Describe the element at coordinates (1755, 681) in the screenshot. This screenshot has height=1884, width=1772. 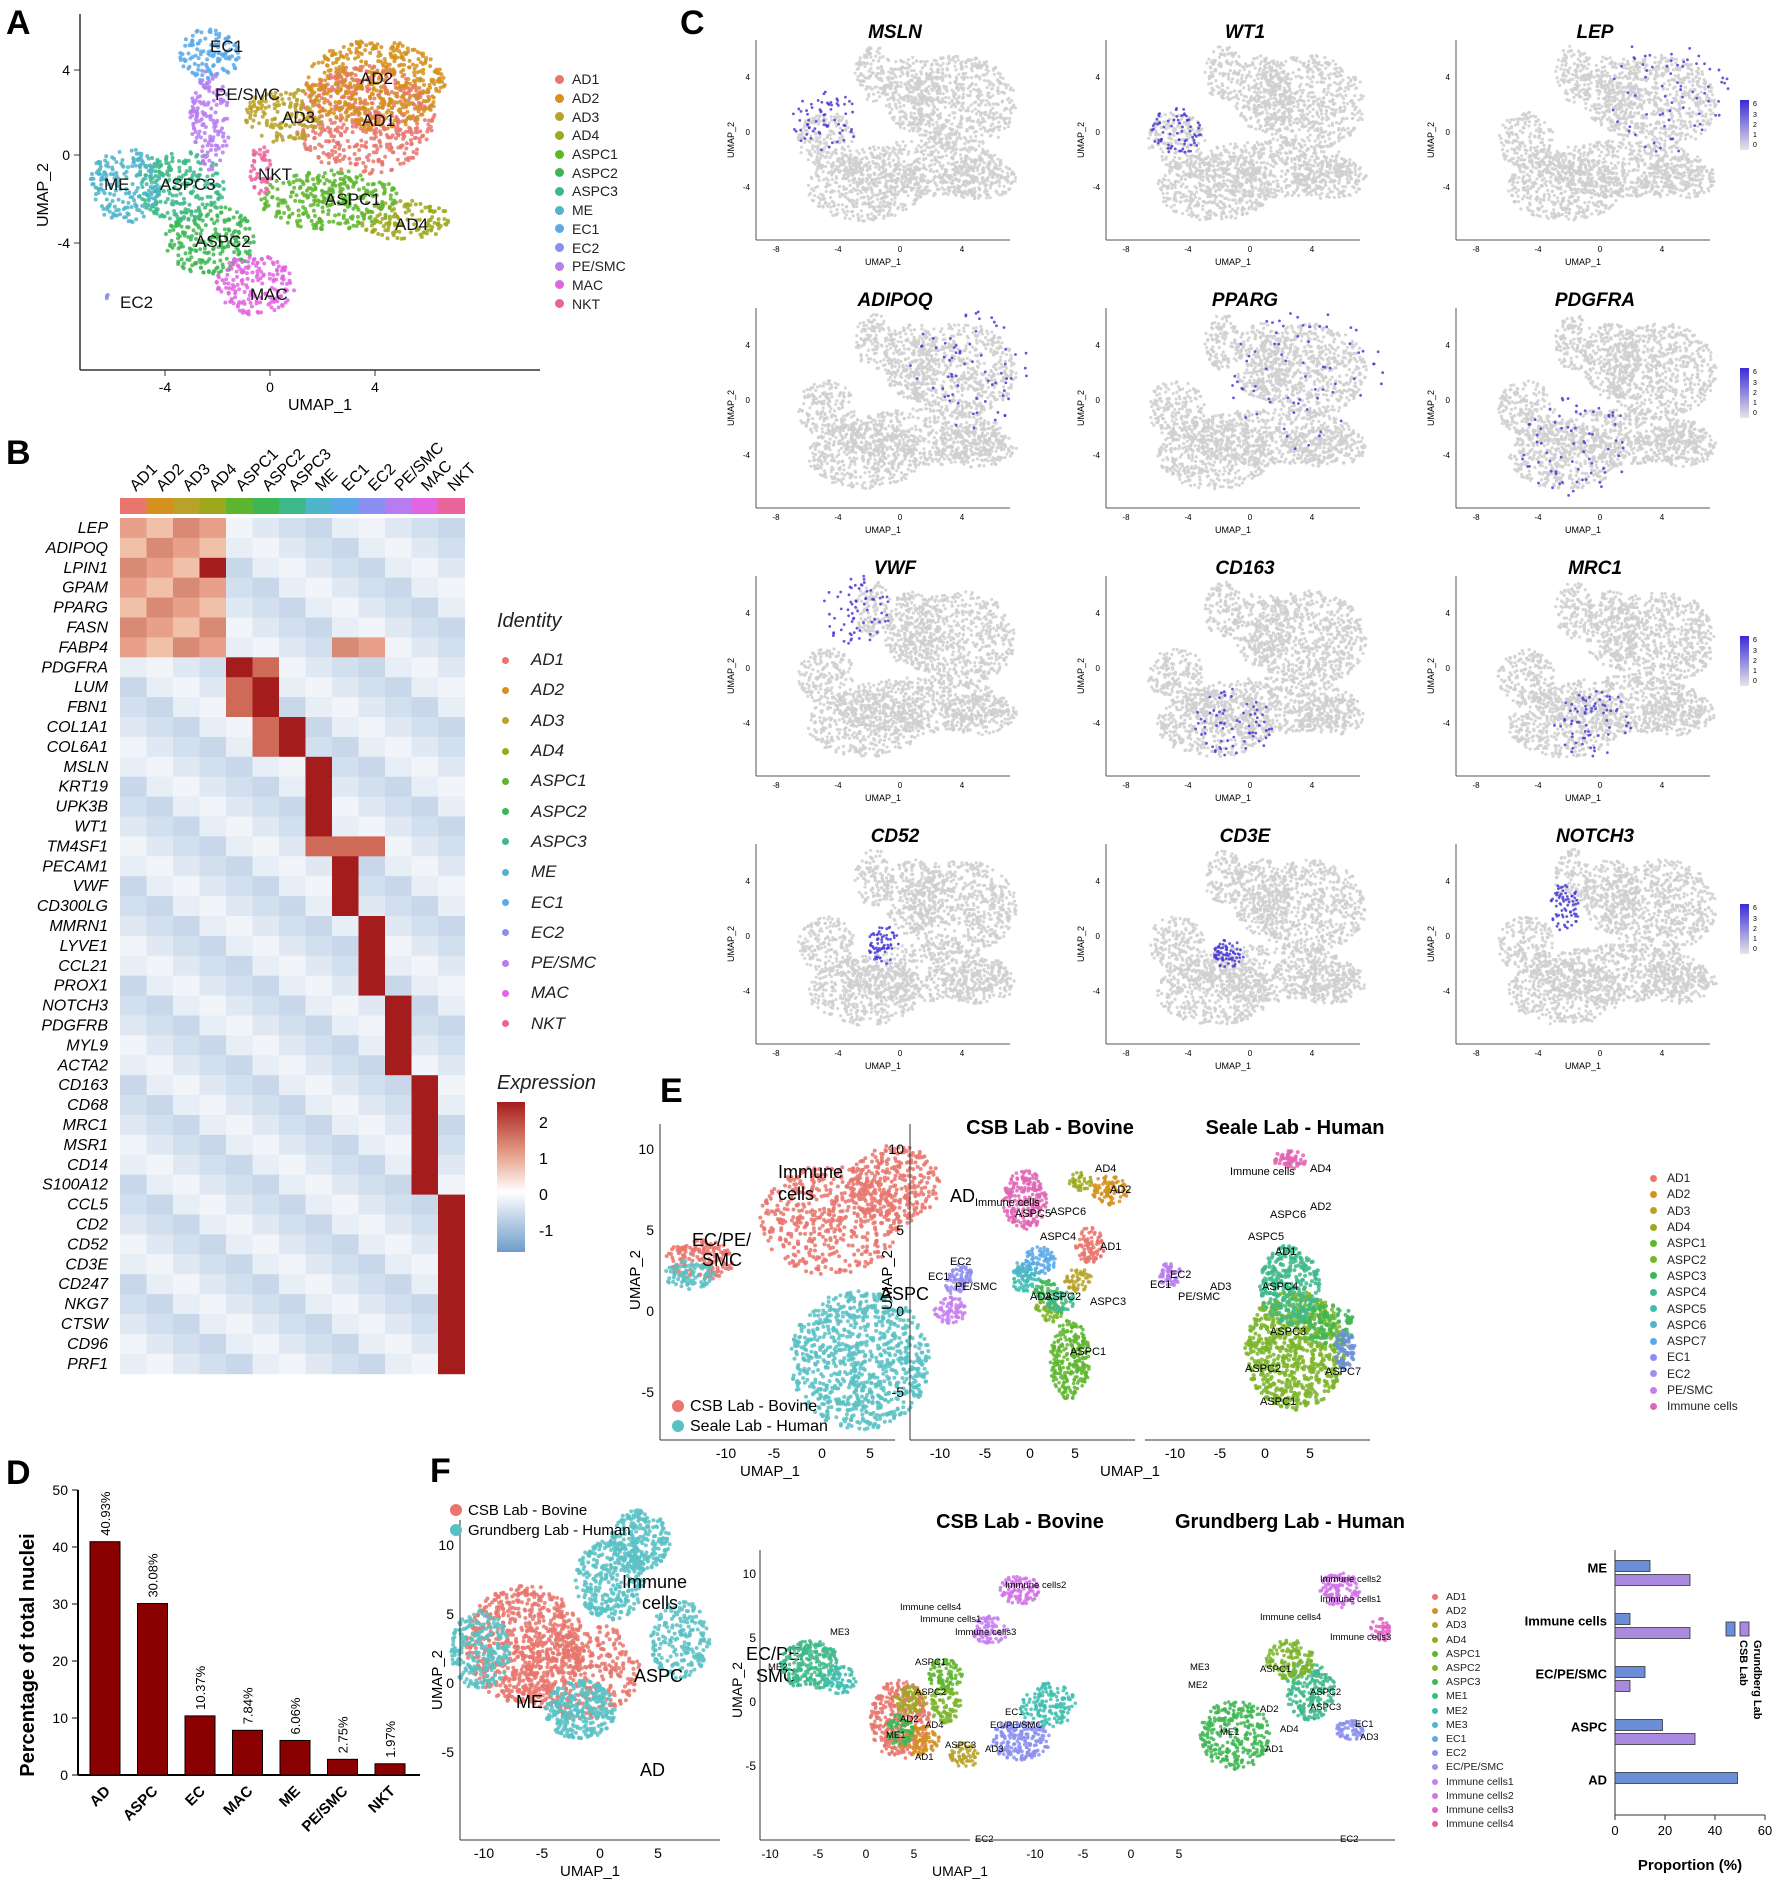
I see `c-scale-tick: 0` at that location.